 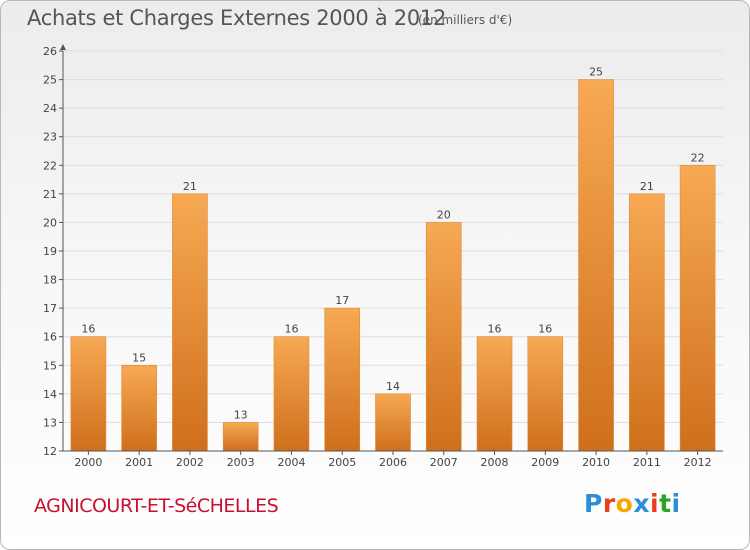 What do you see at coordinates (63, 47) in the screenshot?
I see `y-axis-arrow` at bounding box center [63, 47].